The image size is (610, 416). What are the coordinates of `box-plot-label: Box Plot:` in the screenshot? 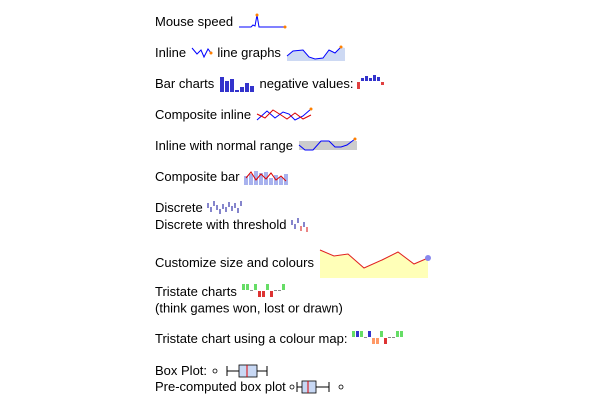 It's located at (181, 370).